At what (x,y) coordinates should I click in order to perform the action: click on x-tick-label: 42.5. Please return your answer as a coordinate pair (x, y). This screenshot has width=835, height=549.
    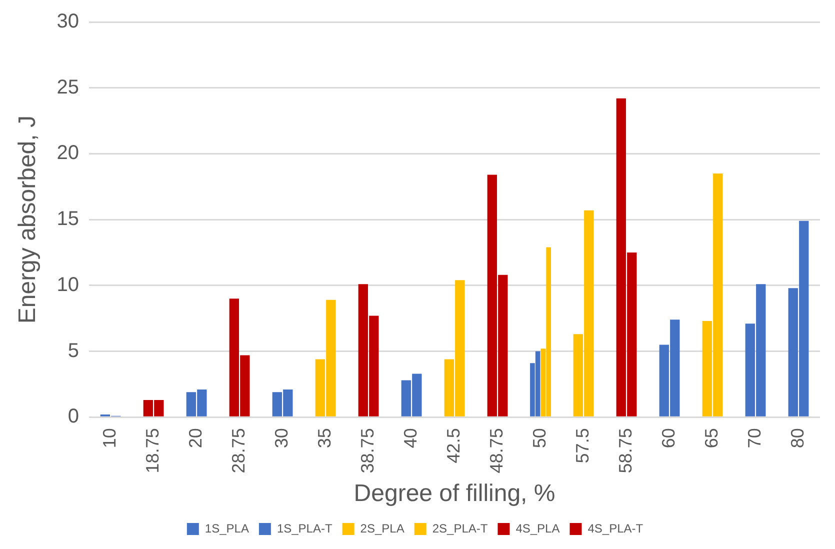
    Looking at the image, I should click on (453, 446).